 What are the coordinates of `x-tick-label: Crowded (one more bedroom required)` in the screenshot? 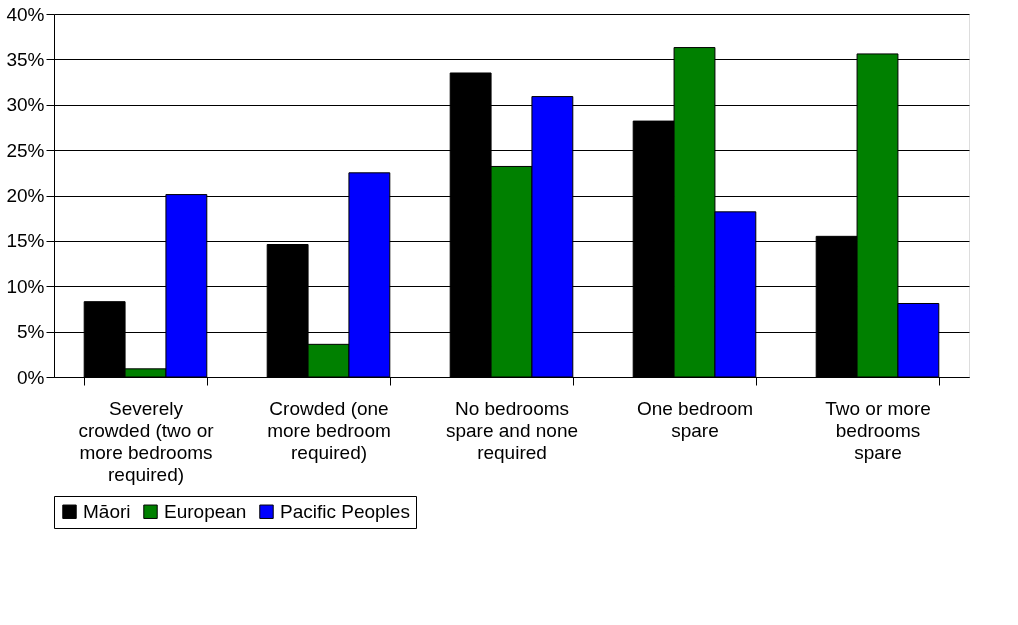 It's located at (329, 430).